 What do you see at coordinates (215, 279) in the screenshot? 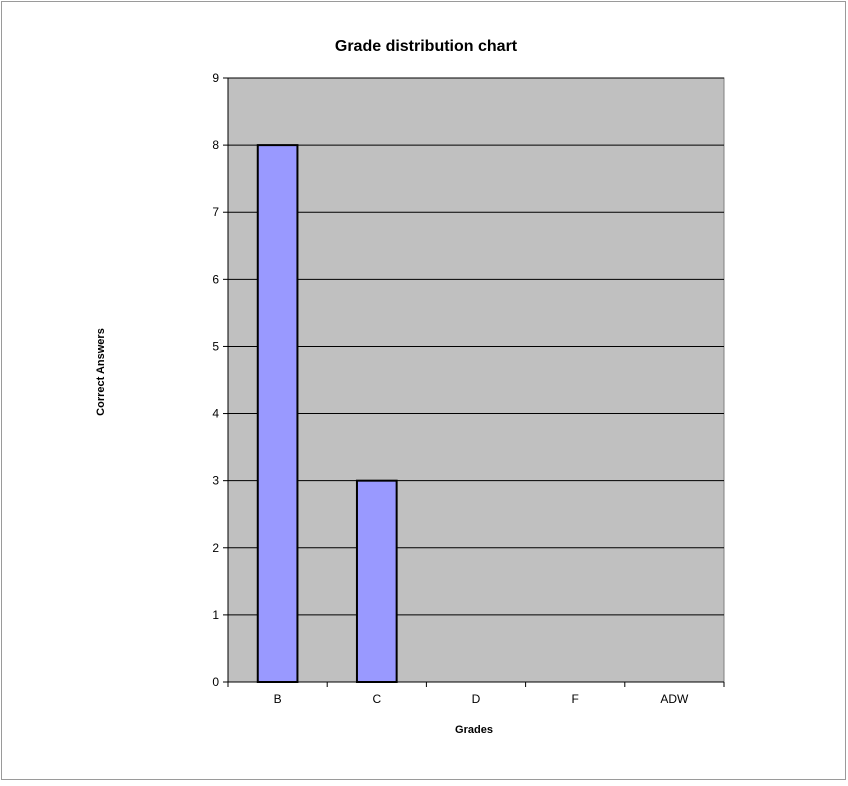
I see `y-tick-label: 6` at bounding box center [215, 279].